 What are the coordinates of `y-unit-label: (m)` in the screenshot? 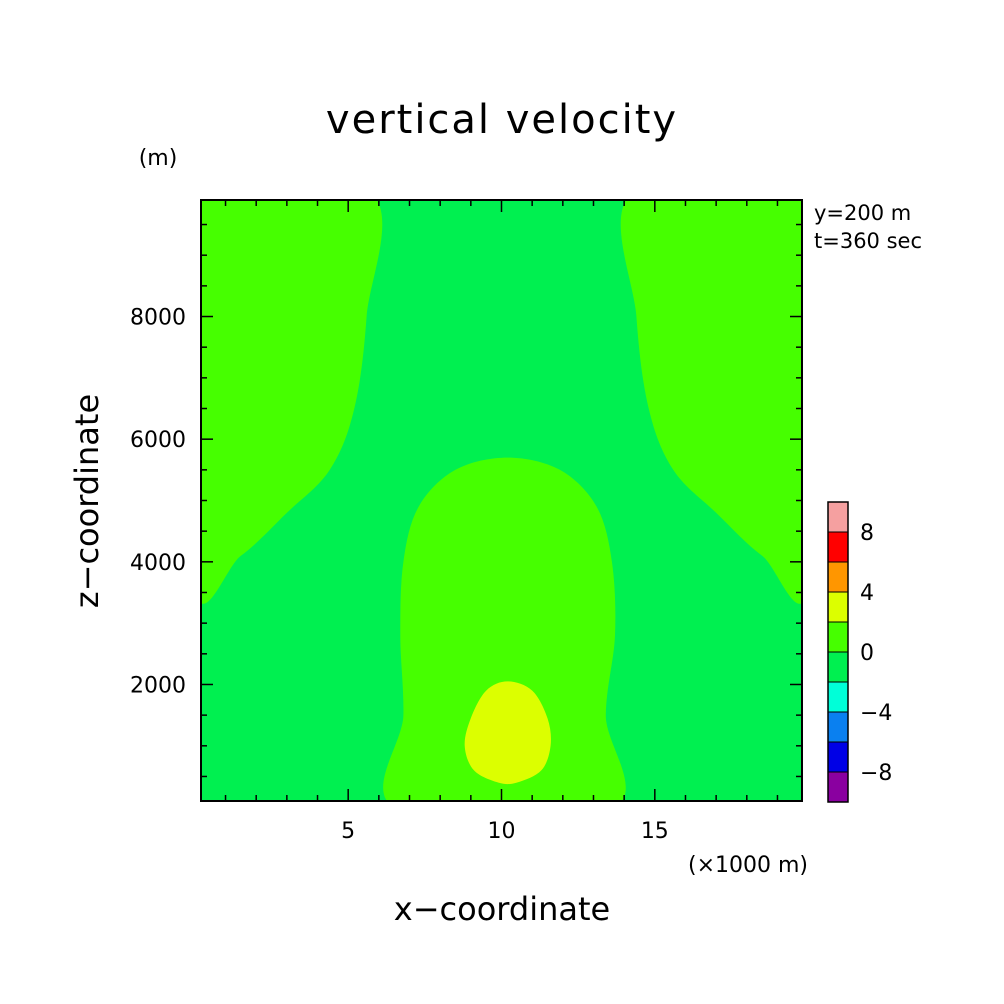 It's located at (158, 158).